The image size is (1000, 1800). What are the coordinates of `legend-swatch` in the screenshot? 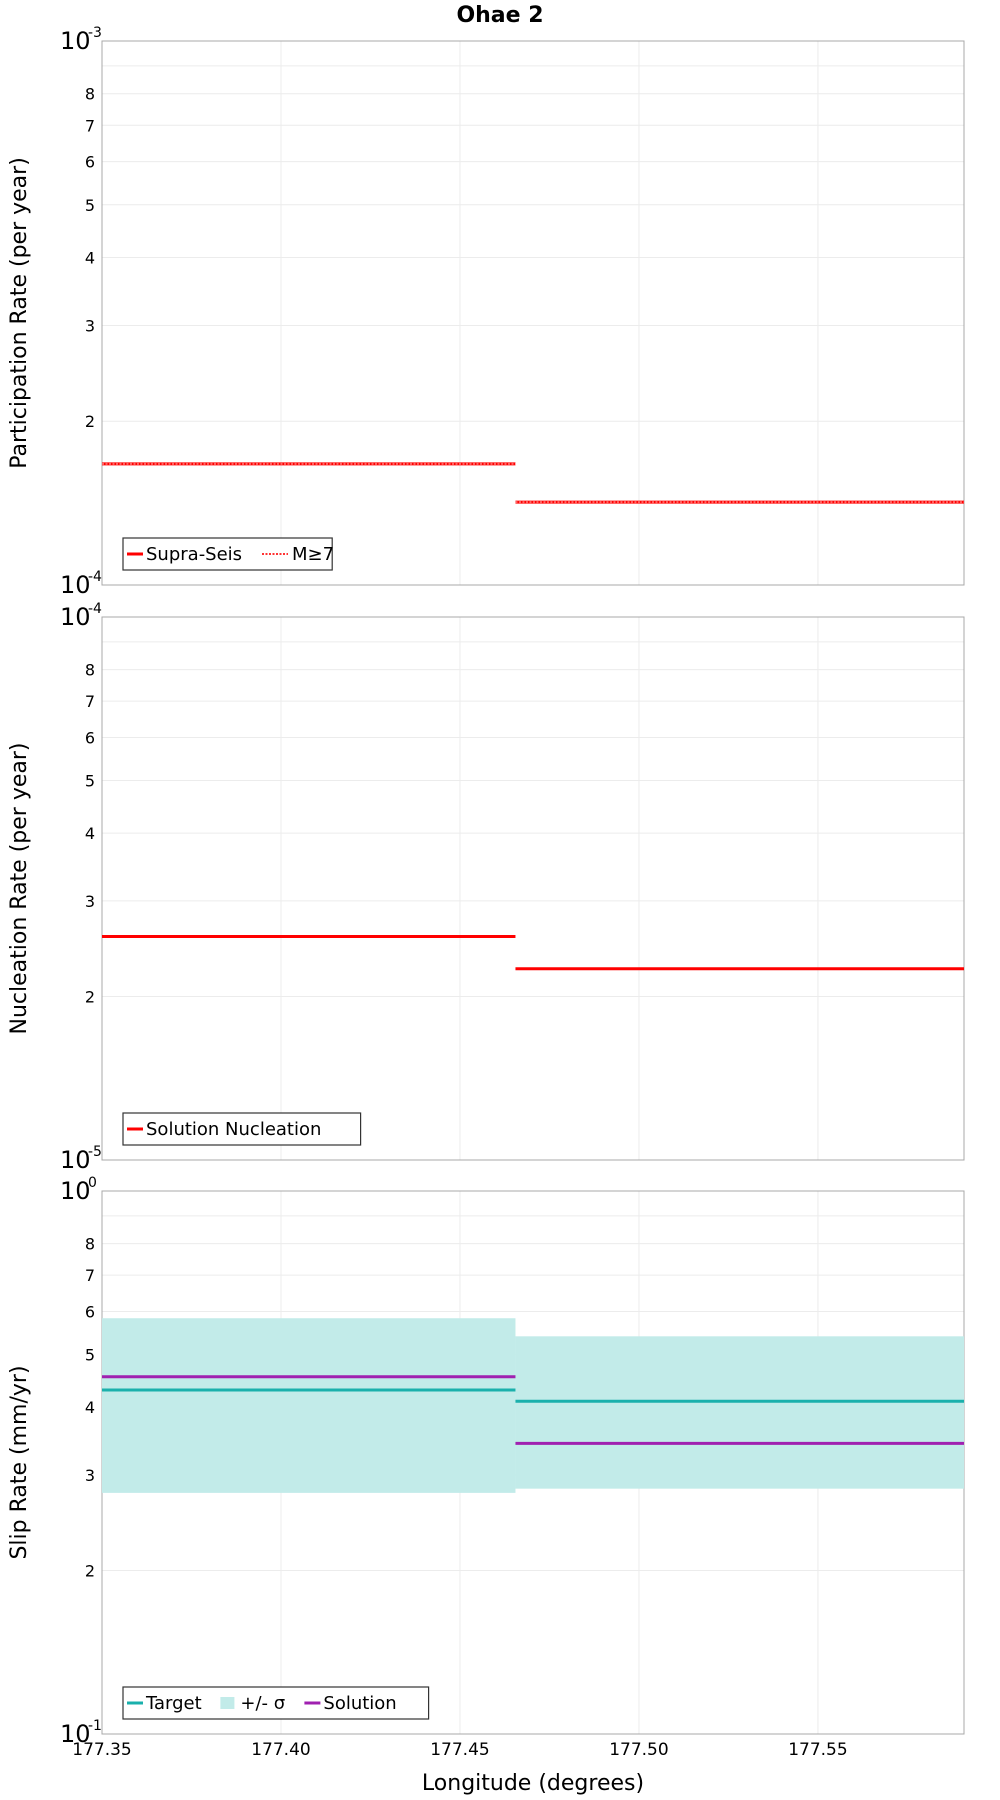 It's located at (227, 1703).